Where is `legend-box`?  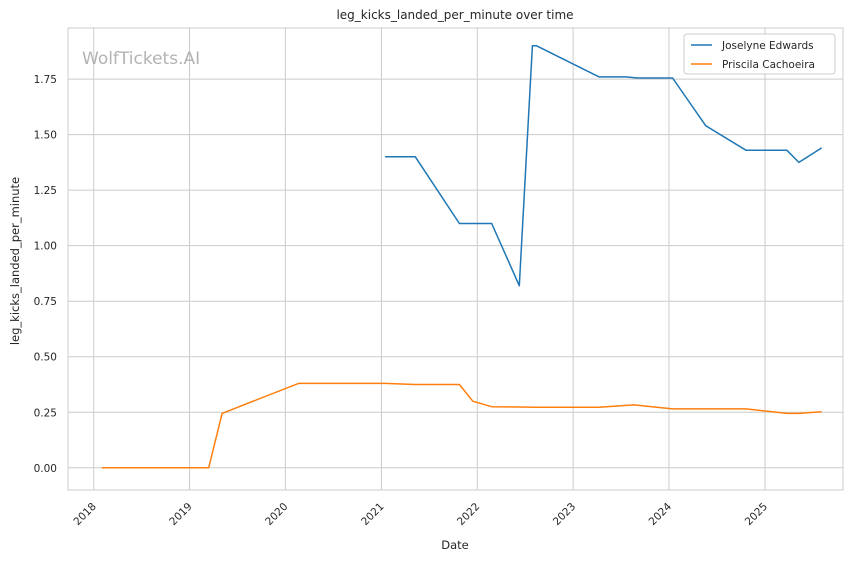
legend-box is located at coordinates (759, 54).